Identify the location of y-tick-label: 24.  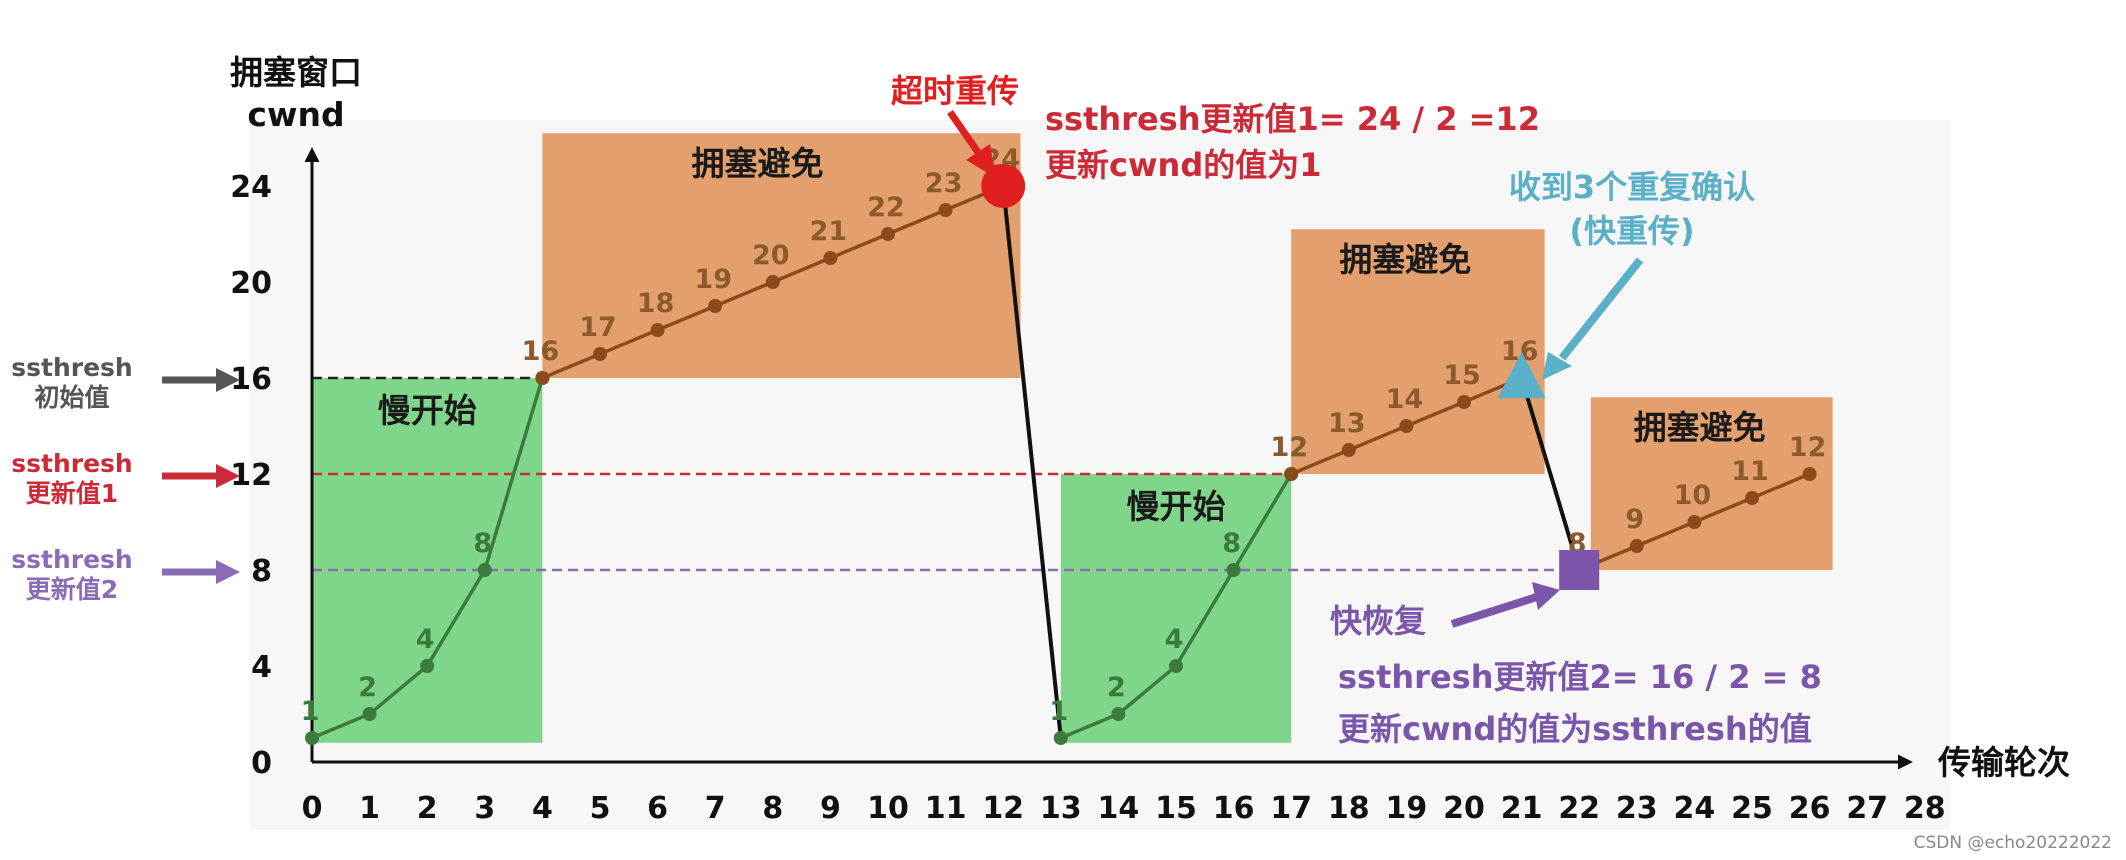
(251, 187).